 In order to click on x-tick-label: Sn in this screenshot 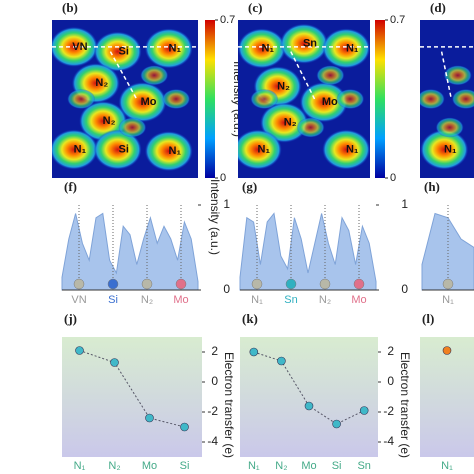, I will do `click(363, 466)`.